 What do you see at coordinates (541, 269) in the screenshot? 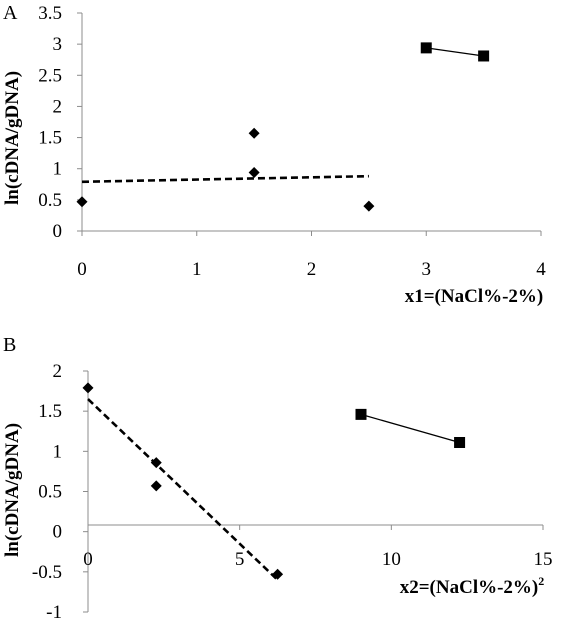
I see `panel-a-x-tick-label: 4` at bounding box center [541, 269].